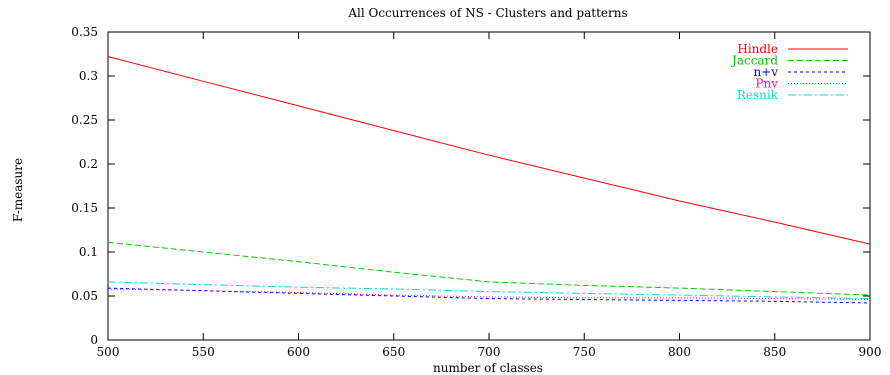 Image resolution: width=890 pixels, height=375 pixels. I want to click on series-line-jaccard, so click(489, 268).